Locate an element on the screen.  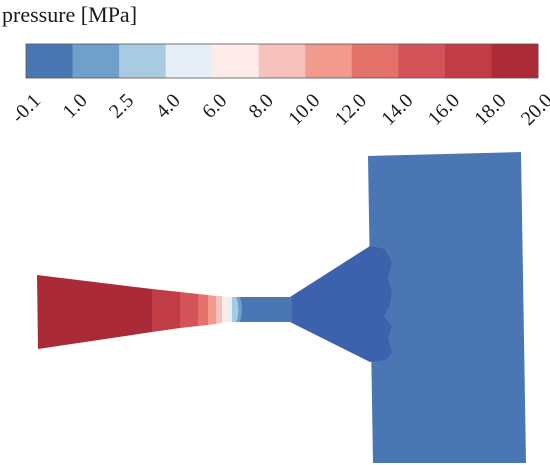
colorbar-tick-label: 4.0 is located at coordinates (168, 106).